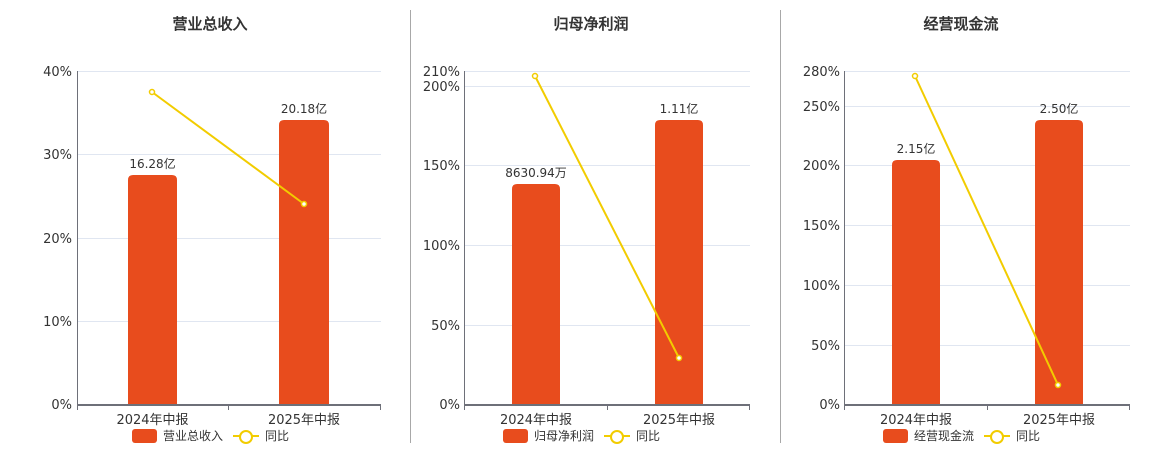  Describe the element at coordinates (228, 136) in the screenshot. I see `bar-value-labels: 16.28亿 20.18亿` at that location.